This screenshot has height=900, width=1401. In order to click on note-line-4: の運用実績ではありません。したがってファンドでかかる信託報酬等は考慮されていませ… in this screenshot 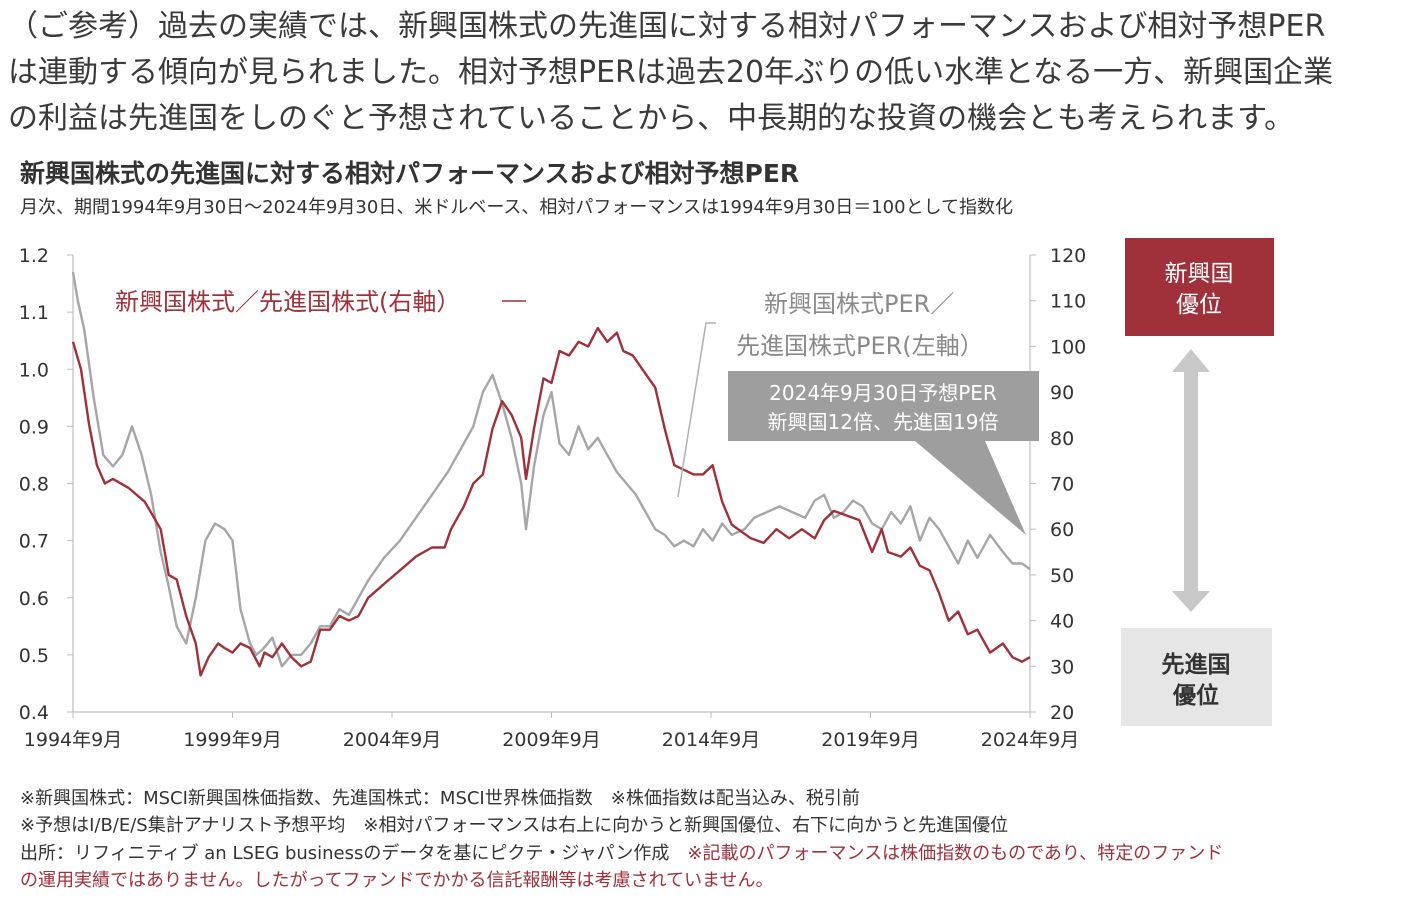, I will do `click(397, 880)`.